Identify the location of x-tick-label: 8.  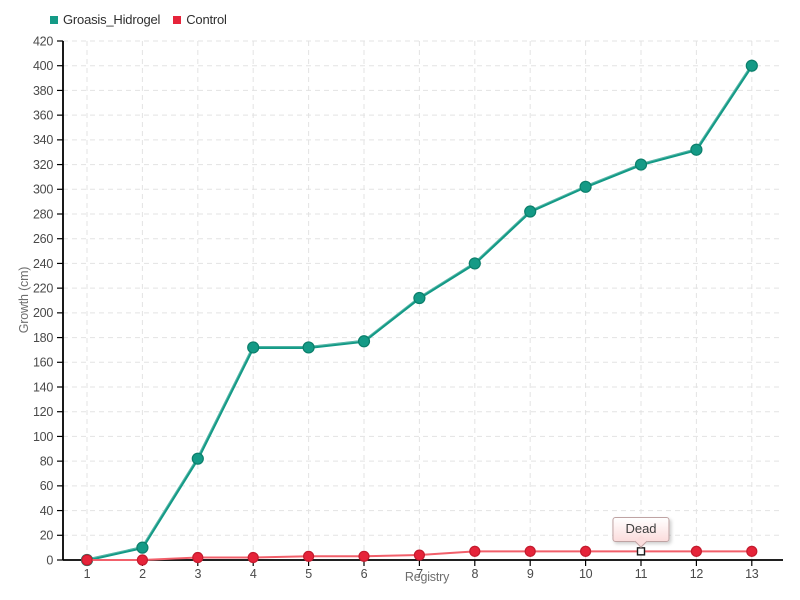
(474, 574).